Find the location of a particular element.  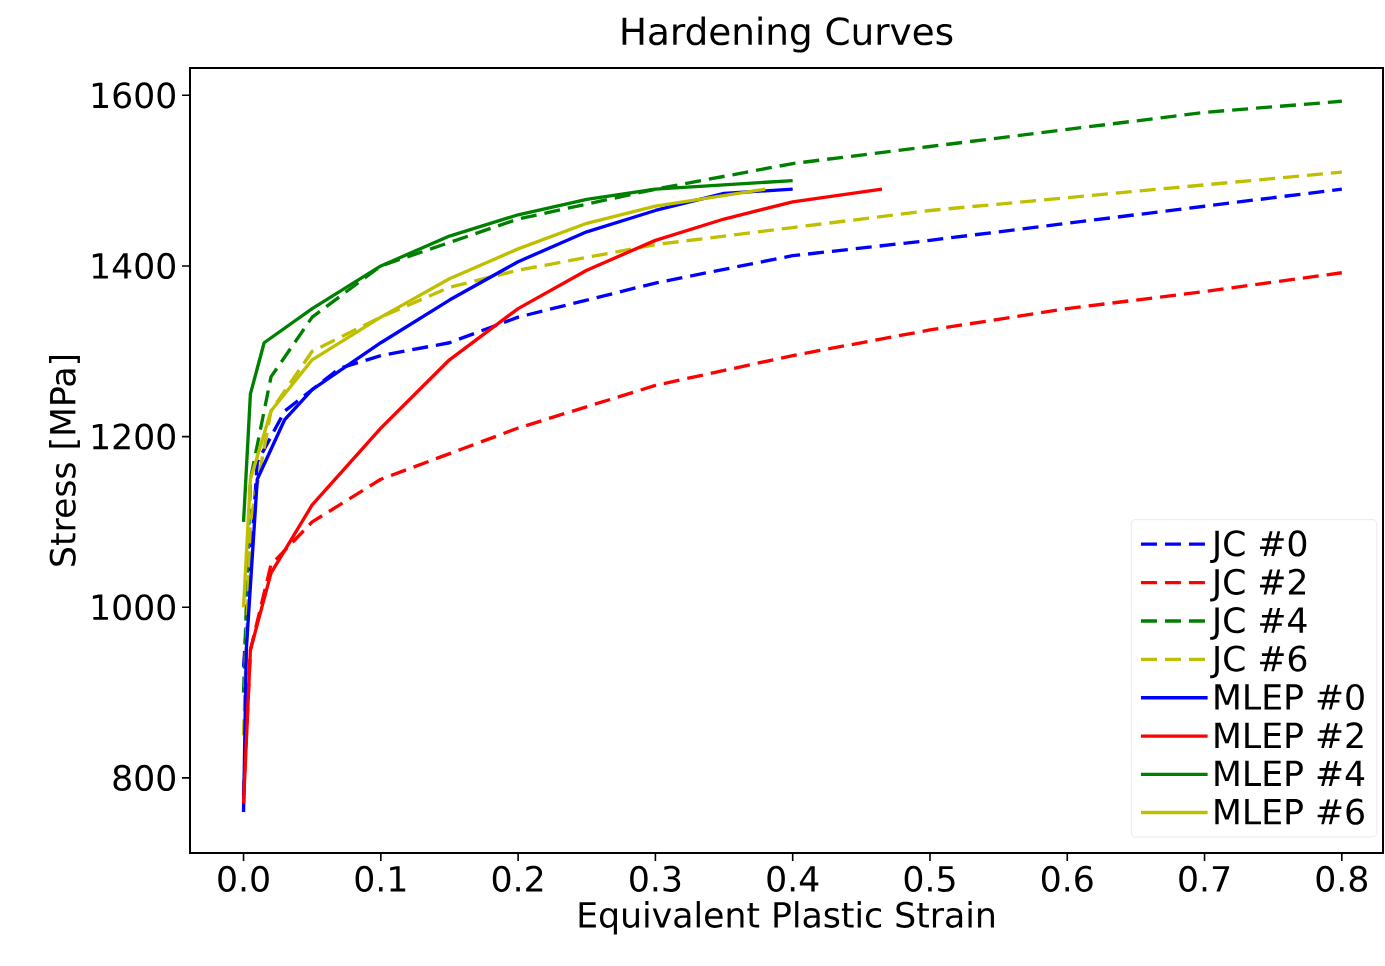

chart-title: Hardening Curves is located at coordinates (787, 34).